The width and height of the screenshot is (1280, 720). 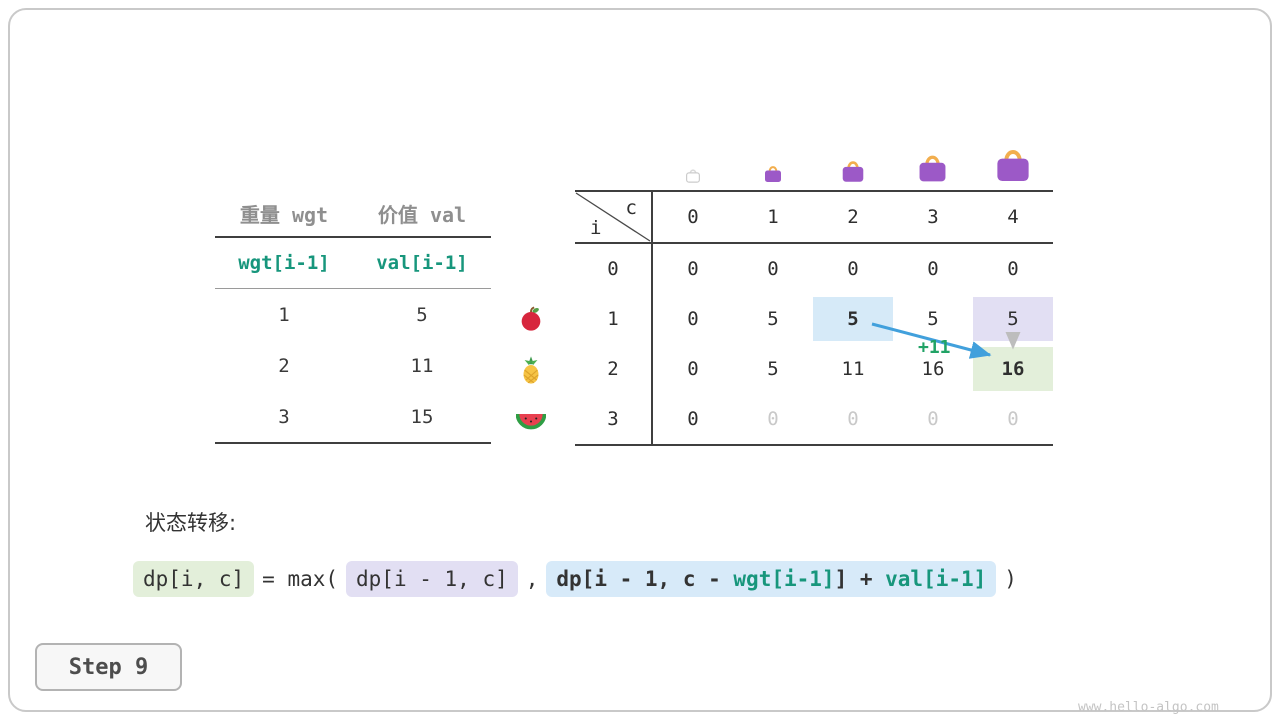 I want to click on dp-cell-i3-c3: 0, so click(x=933, y=419).